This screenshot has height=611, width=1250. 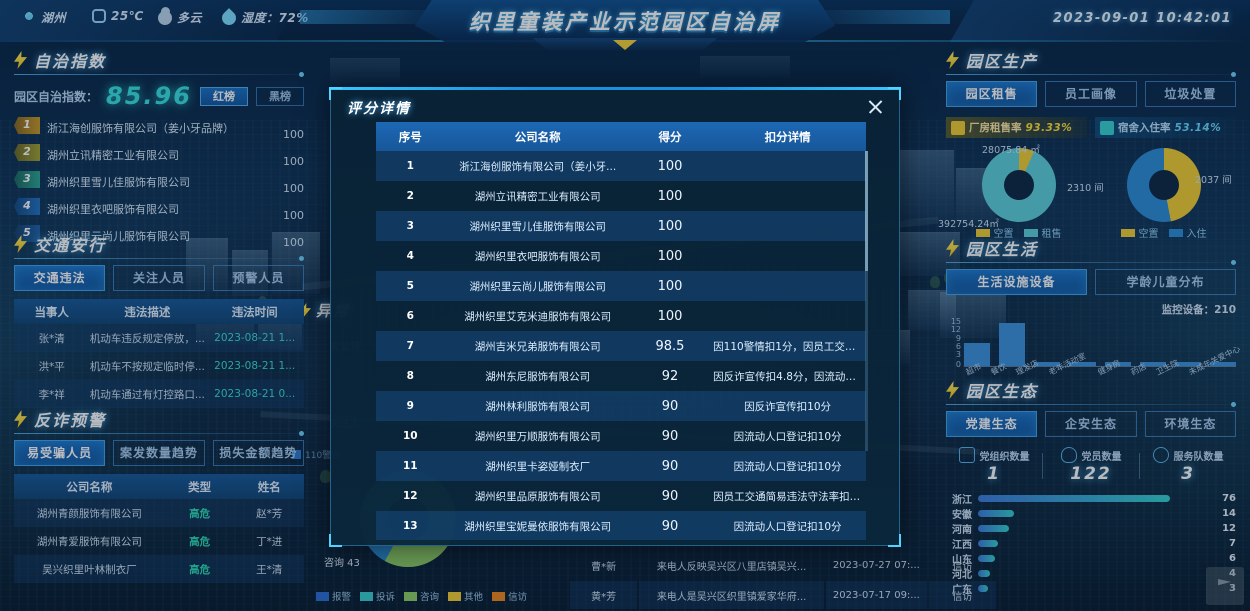 I want to click on cell-company: 湖州青颜服饰有限公司, so click(x=89, y=513).